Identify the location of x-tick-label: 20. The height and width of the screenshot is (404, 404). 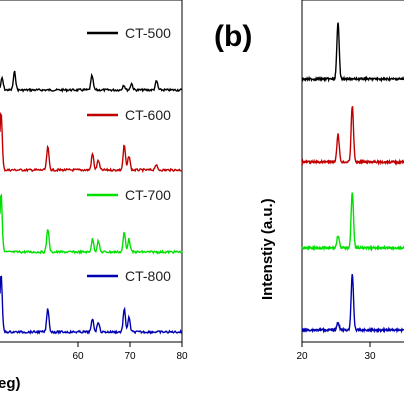
(302, 356).